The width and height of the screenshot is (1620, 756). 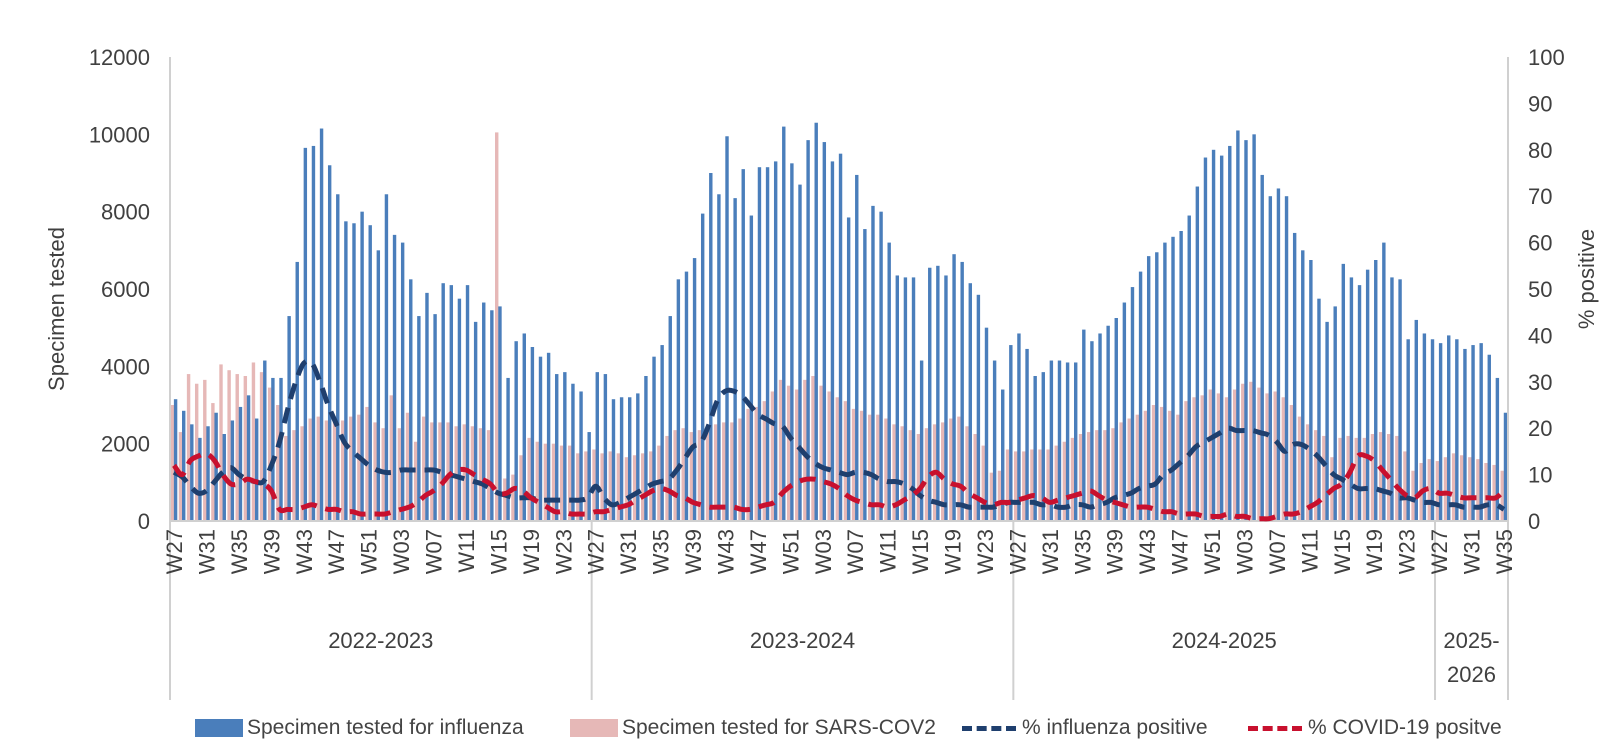 I want to click on y-tick-label-left: 10000, so click(x=119, y=134).